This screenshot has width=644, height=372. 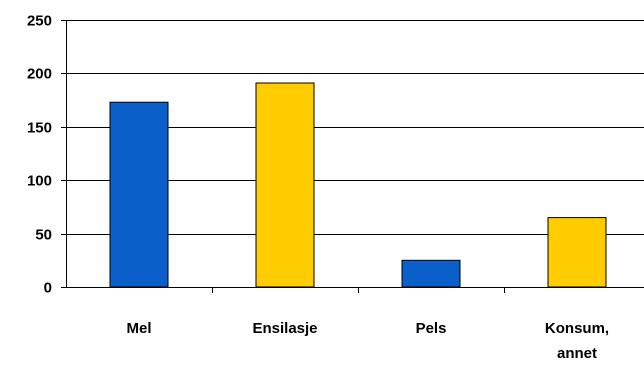 What do you see at coordinates (39, 128) in the screenshot?
I see `y-tick-label: 150` at bounding box center [39, 128].